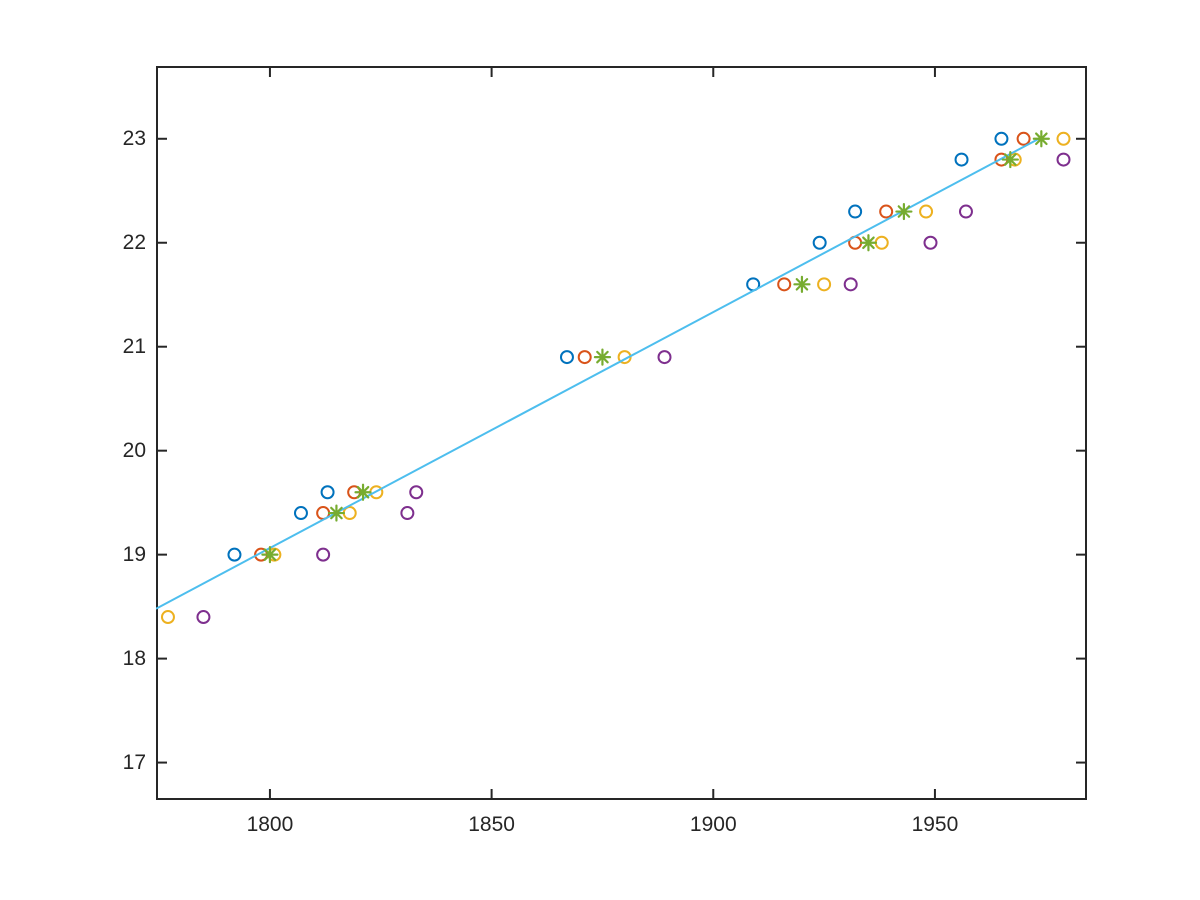 Image resolution: width=1200 pixels, height=900 pixels. What do you see at coordinates (491, 824) in the screenshot?
I see `x-tick-label: 1850` at bounding box center [491, 824].